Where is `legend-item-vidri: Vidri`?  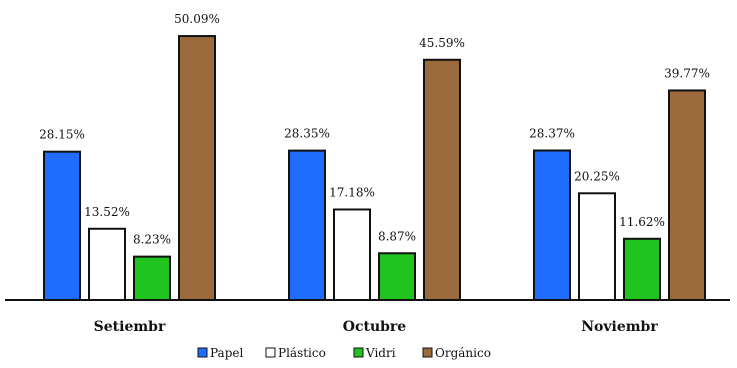
legend-item-vidri: Vidri is located at coordinates (374, 353).